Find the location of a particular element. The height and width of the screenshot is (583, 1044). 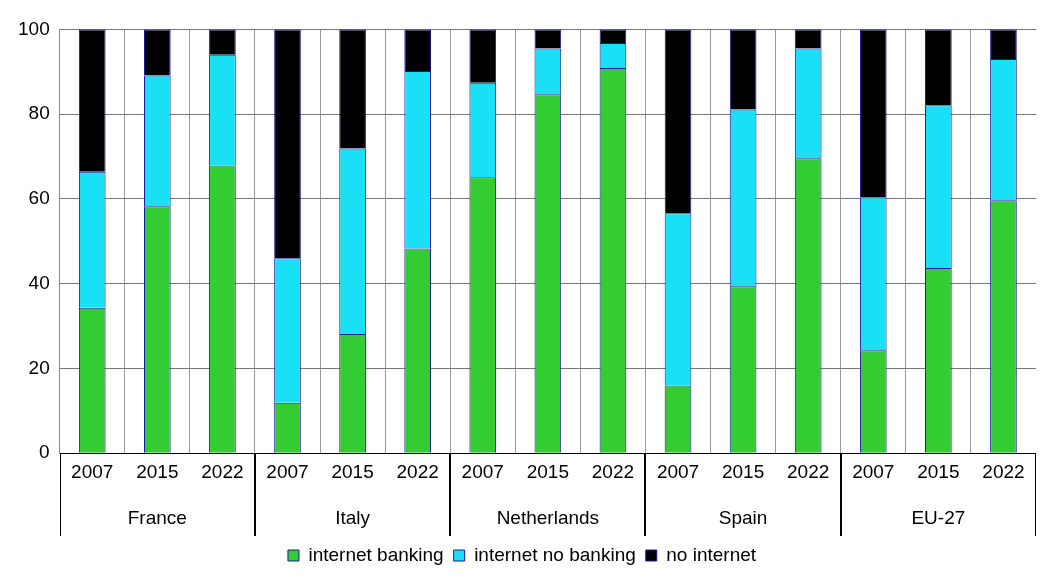

text: France is located at coordinates (157, 518).